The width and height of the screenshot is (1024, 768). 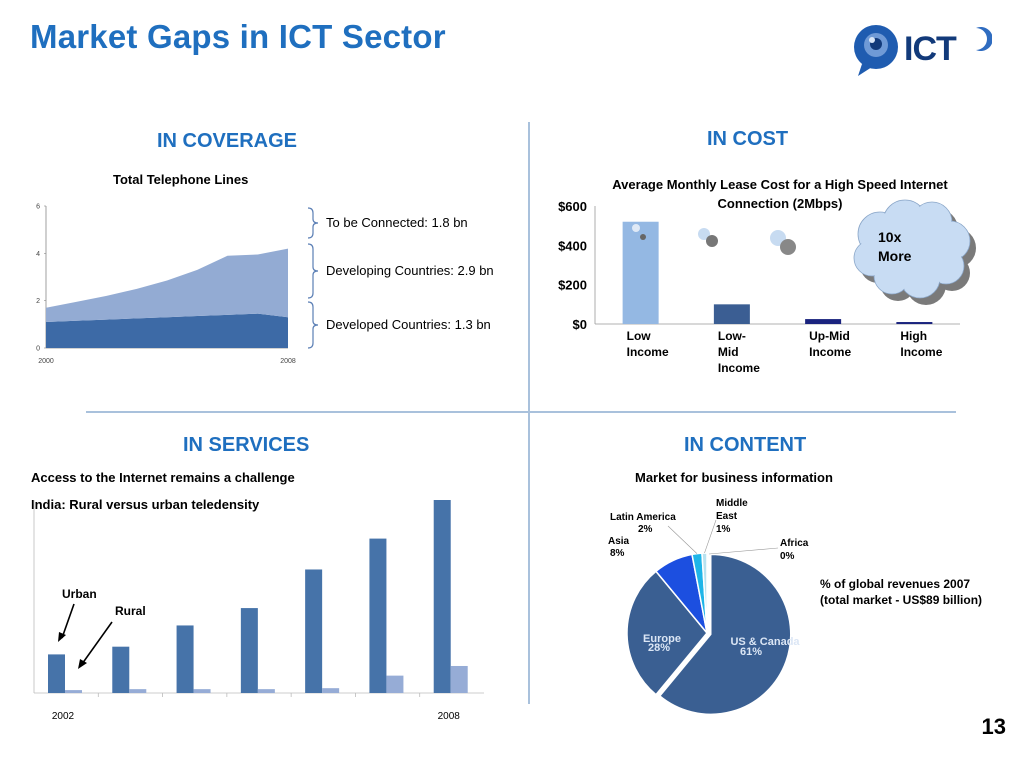 I want to click on cost-category-label: Up-Mid, so click(x=829, y=336).